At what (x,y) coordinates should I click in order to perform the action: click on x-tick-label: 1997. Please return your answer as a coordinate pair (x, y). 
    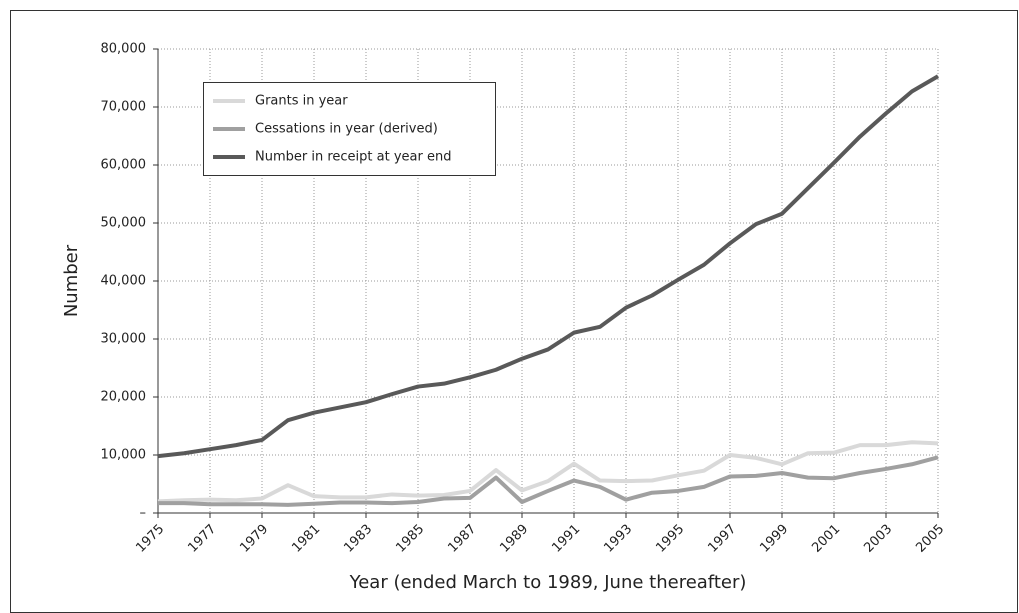
    Looking at the image, I should click on (722, 539).